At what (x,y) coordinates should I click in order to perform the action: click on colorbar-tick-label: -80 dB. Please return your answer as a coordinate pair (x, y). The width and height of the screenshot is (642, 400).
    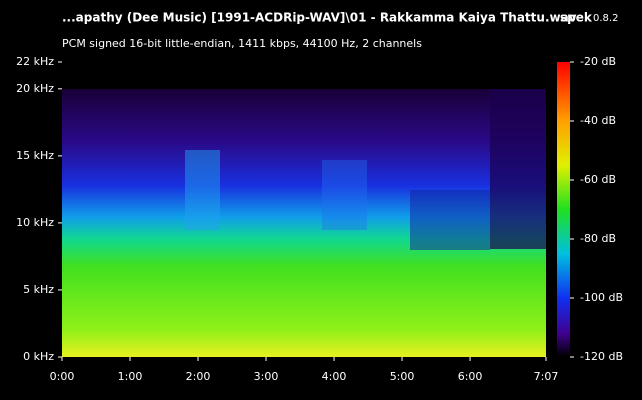
    Looking at the image, I should click on (598, 238).